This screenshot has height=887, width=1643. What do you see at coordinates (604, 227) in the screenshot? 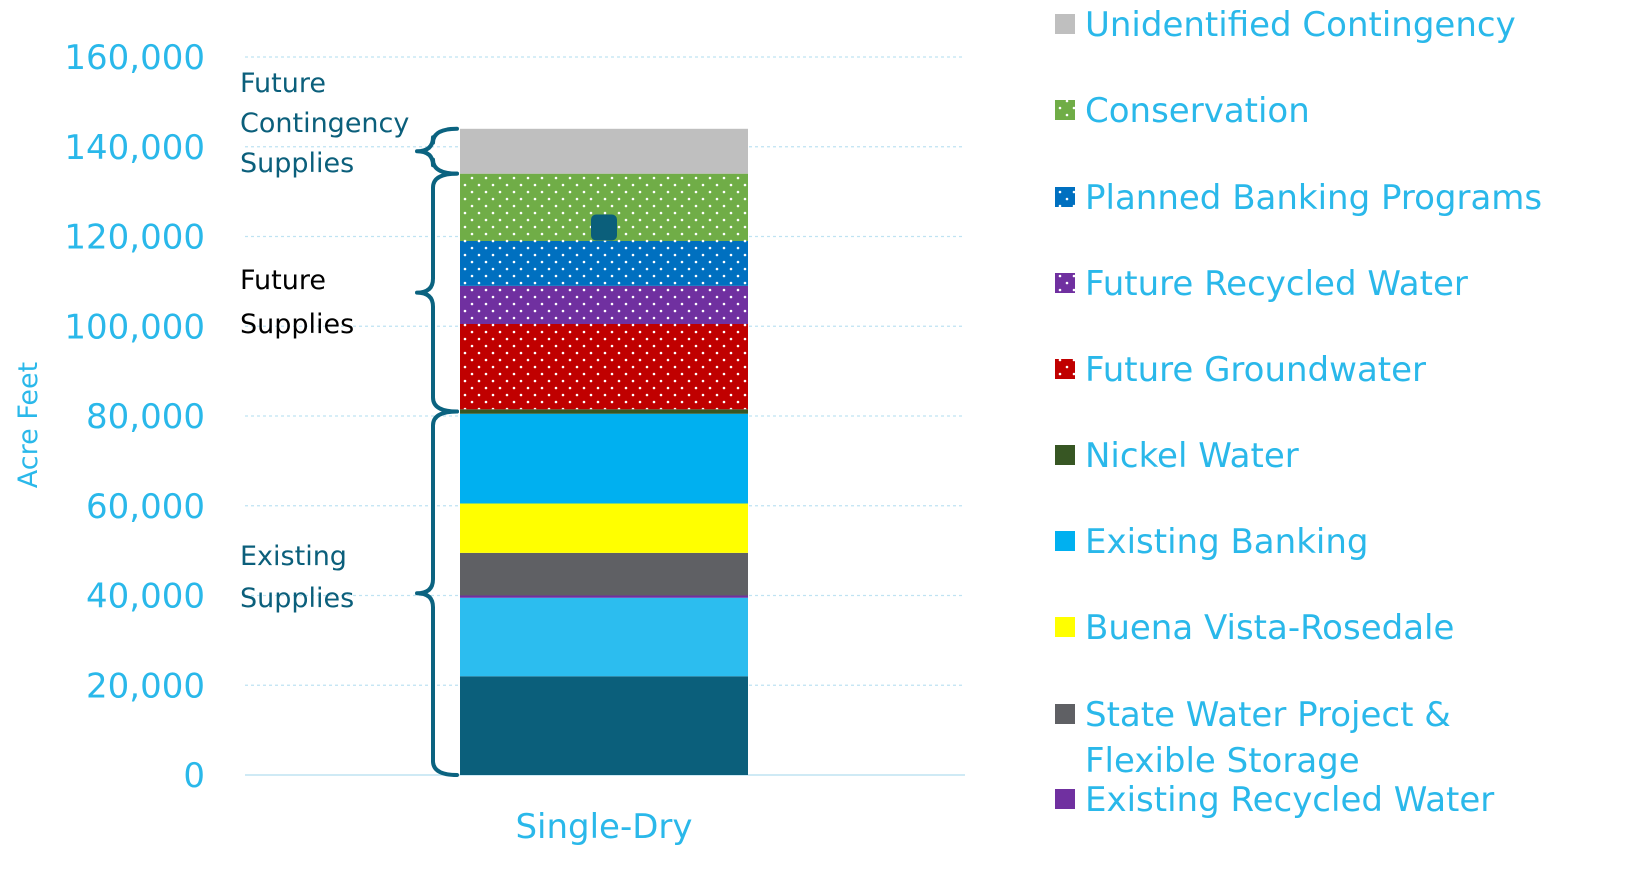
I see `bar-marker` at bounding box center [604, 227].